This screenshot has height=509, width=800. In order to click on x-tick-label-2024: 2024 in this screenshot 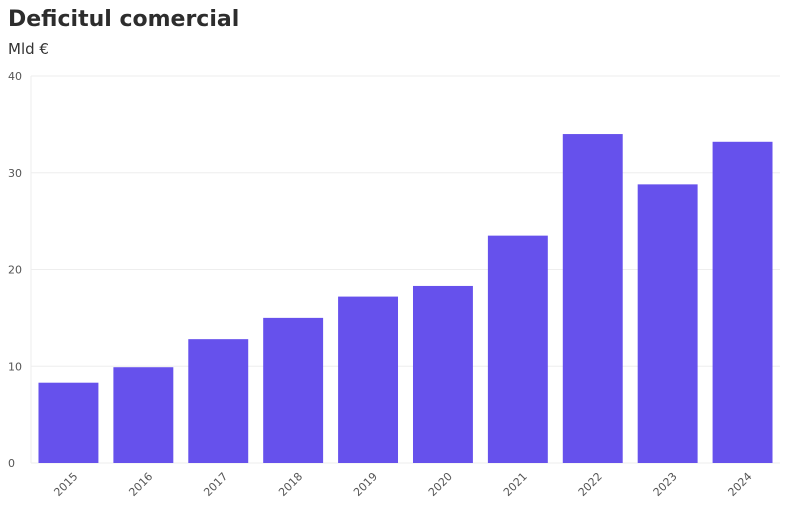, I will do `click(740, 484)`.